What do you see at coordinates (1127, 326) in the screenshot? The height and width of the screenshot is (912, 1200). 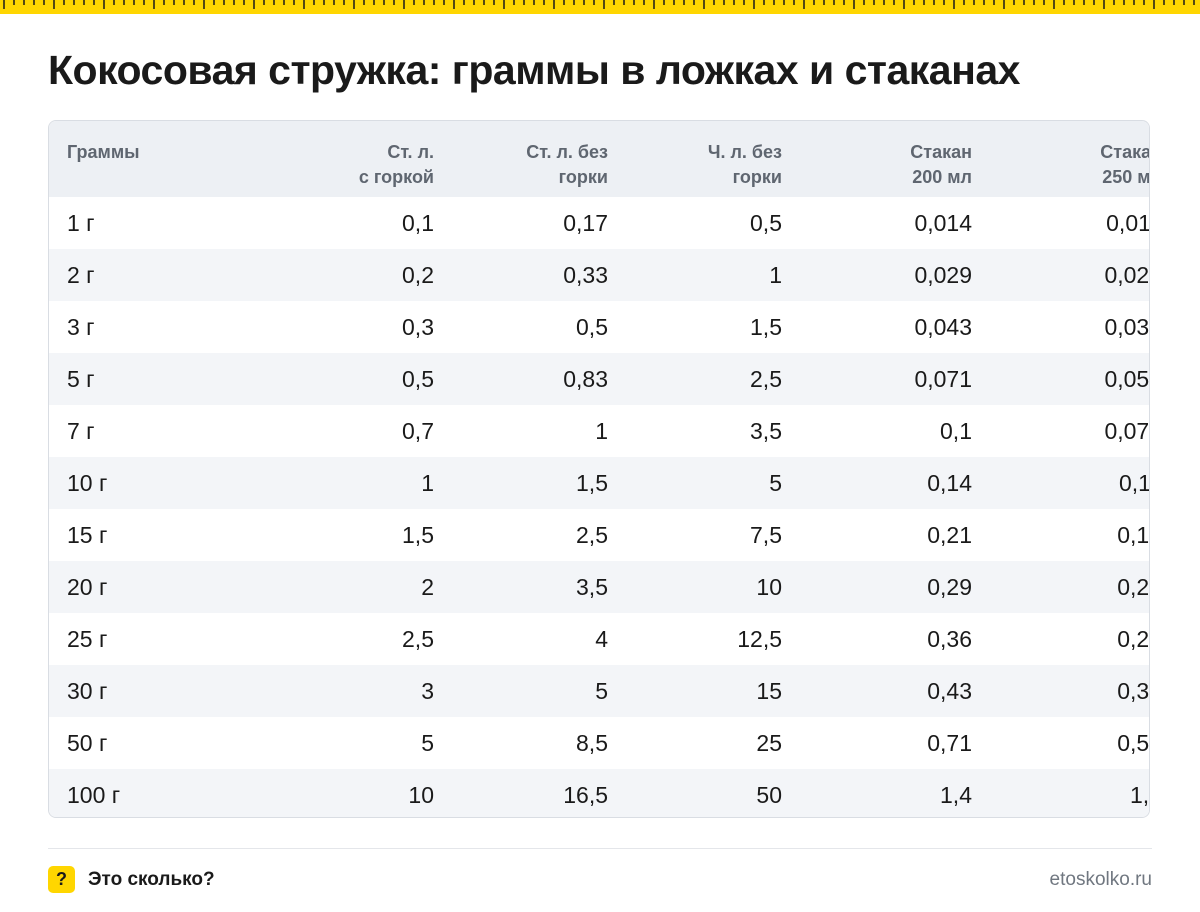 I see `value-cell: 0,033` at bounding box center [1127, 326].